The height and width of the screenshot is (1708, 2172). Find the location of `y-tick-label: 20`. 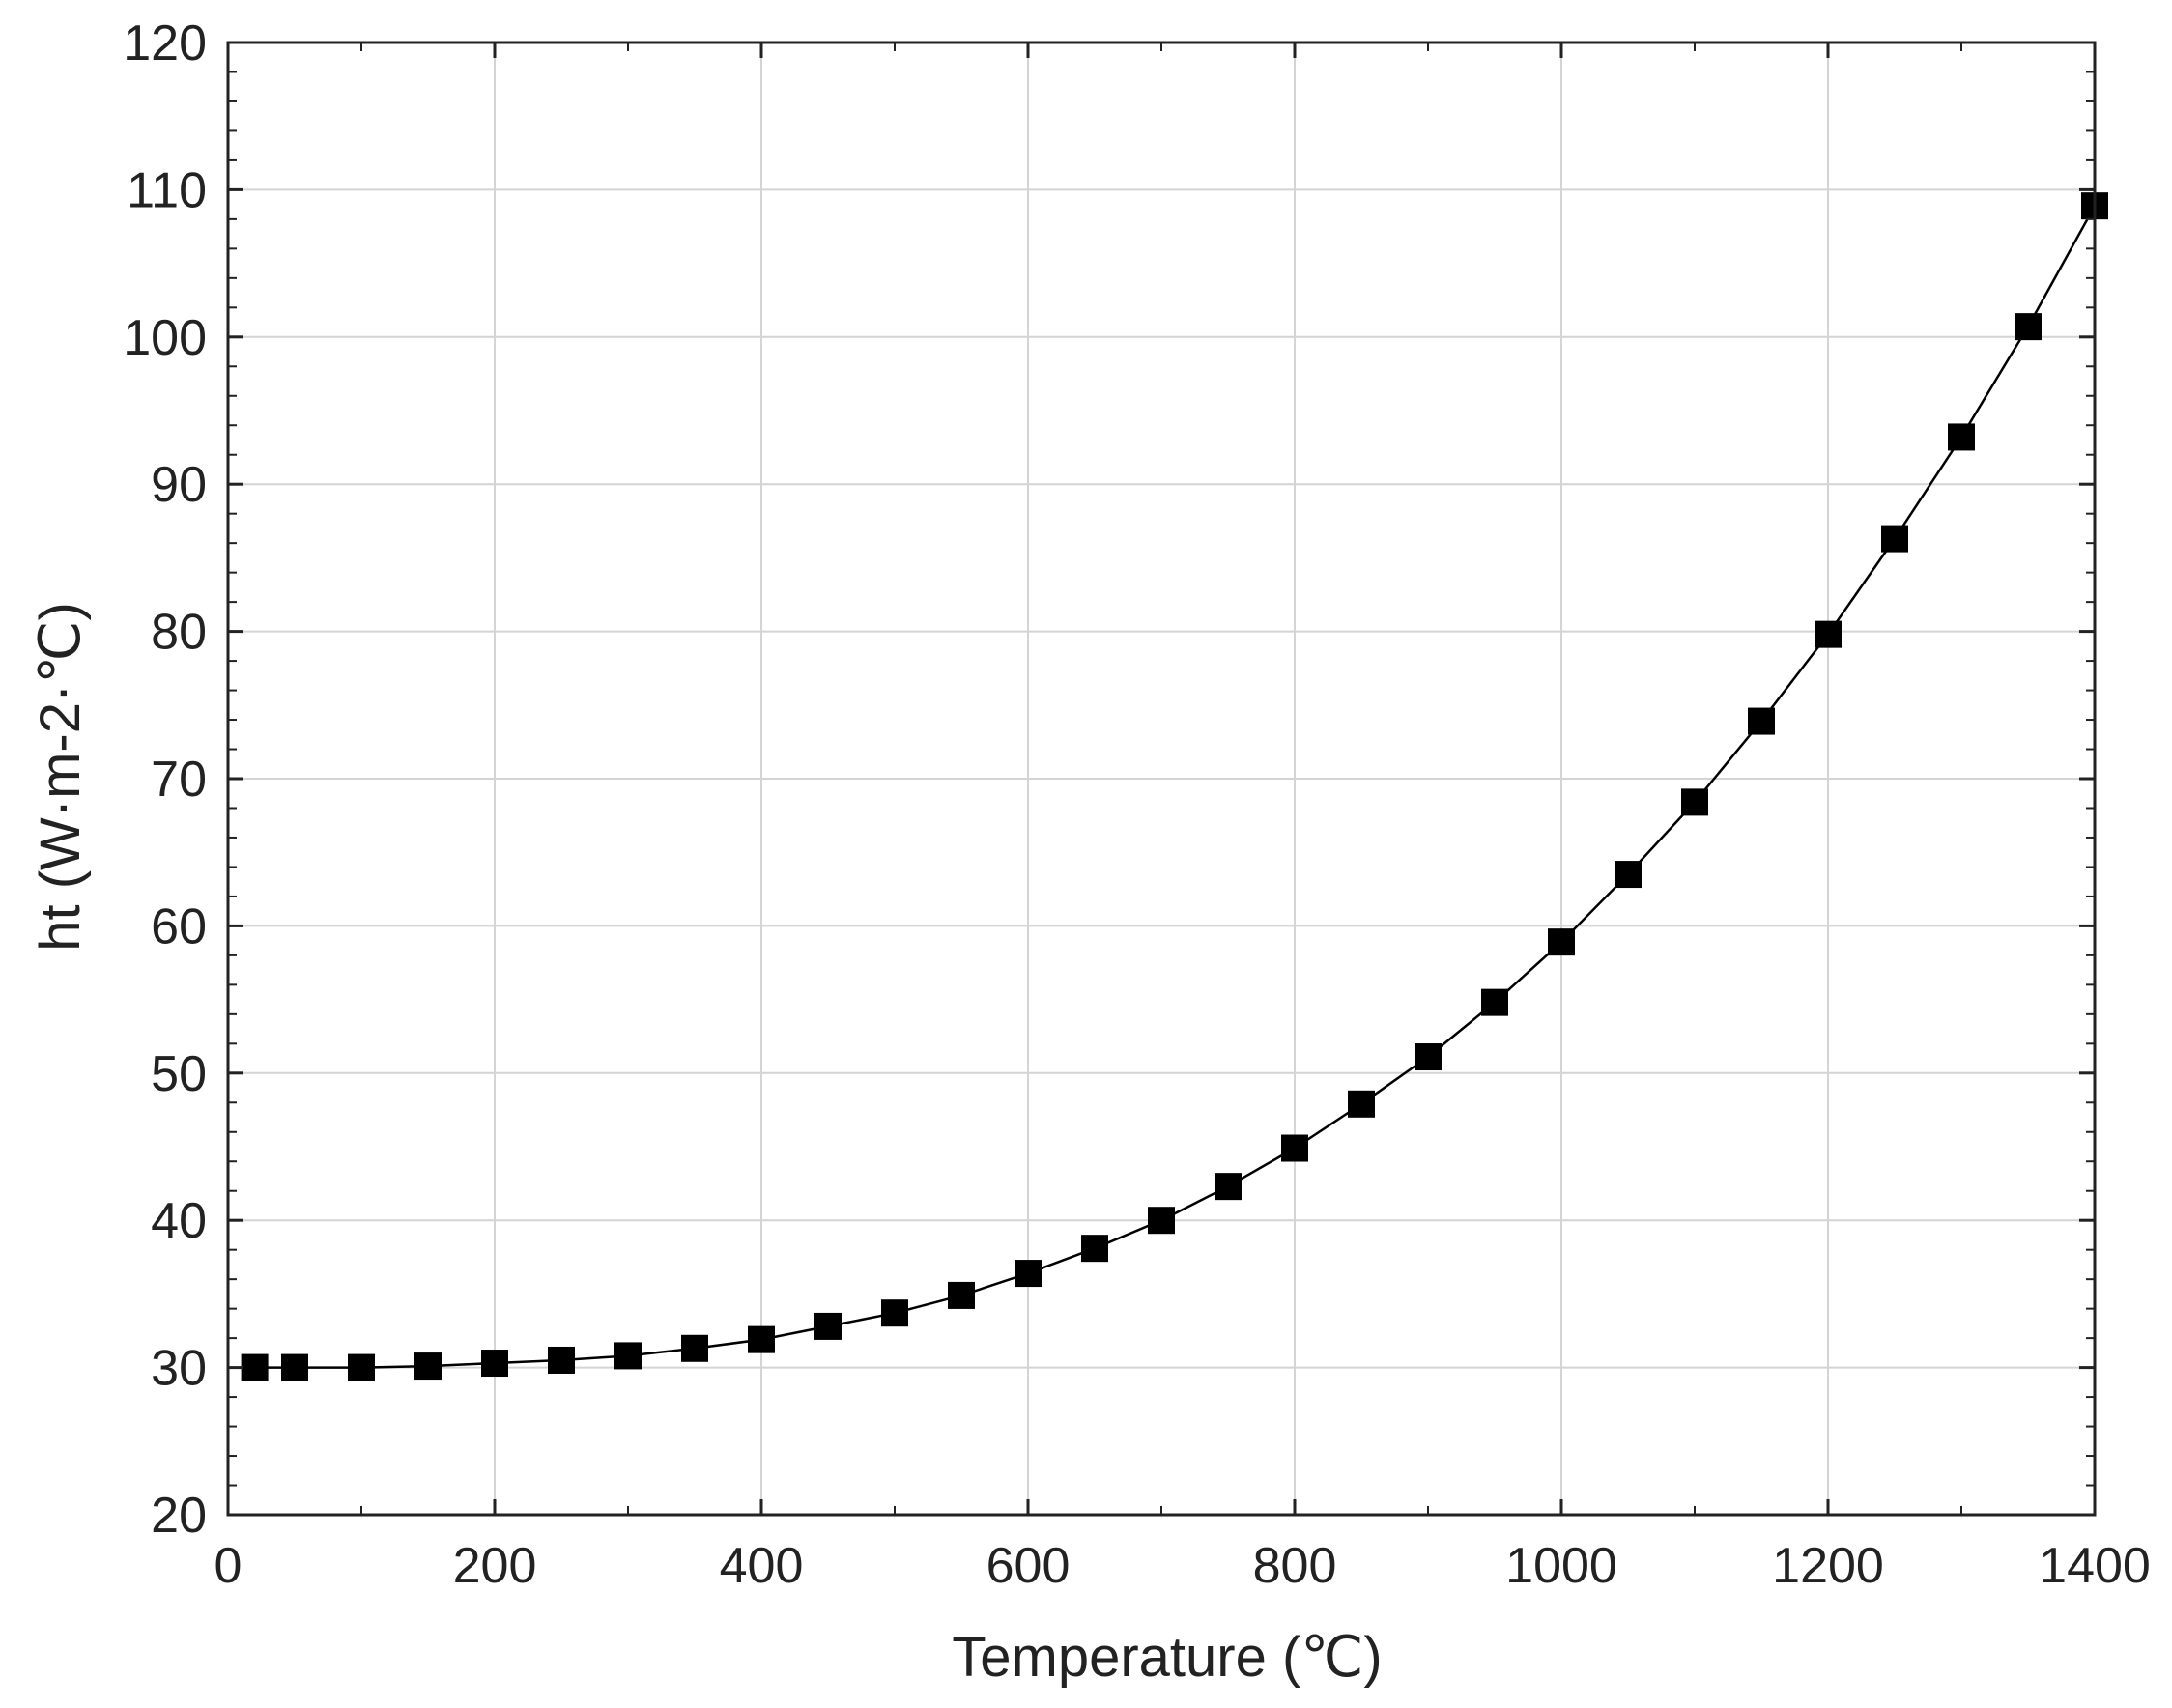

y-tick-label: 20 is located at coordinates (179, 1516).